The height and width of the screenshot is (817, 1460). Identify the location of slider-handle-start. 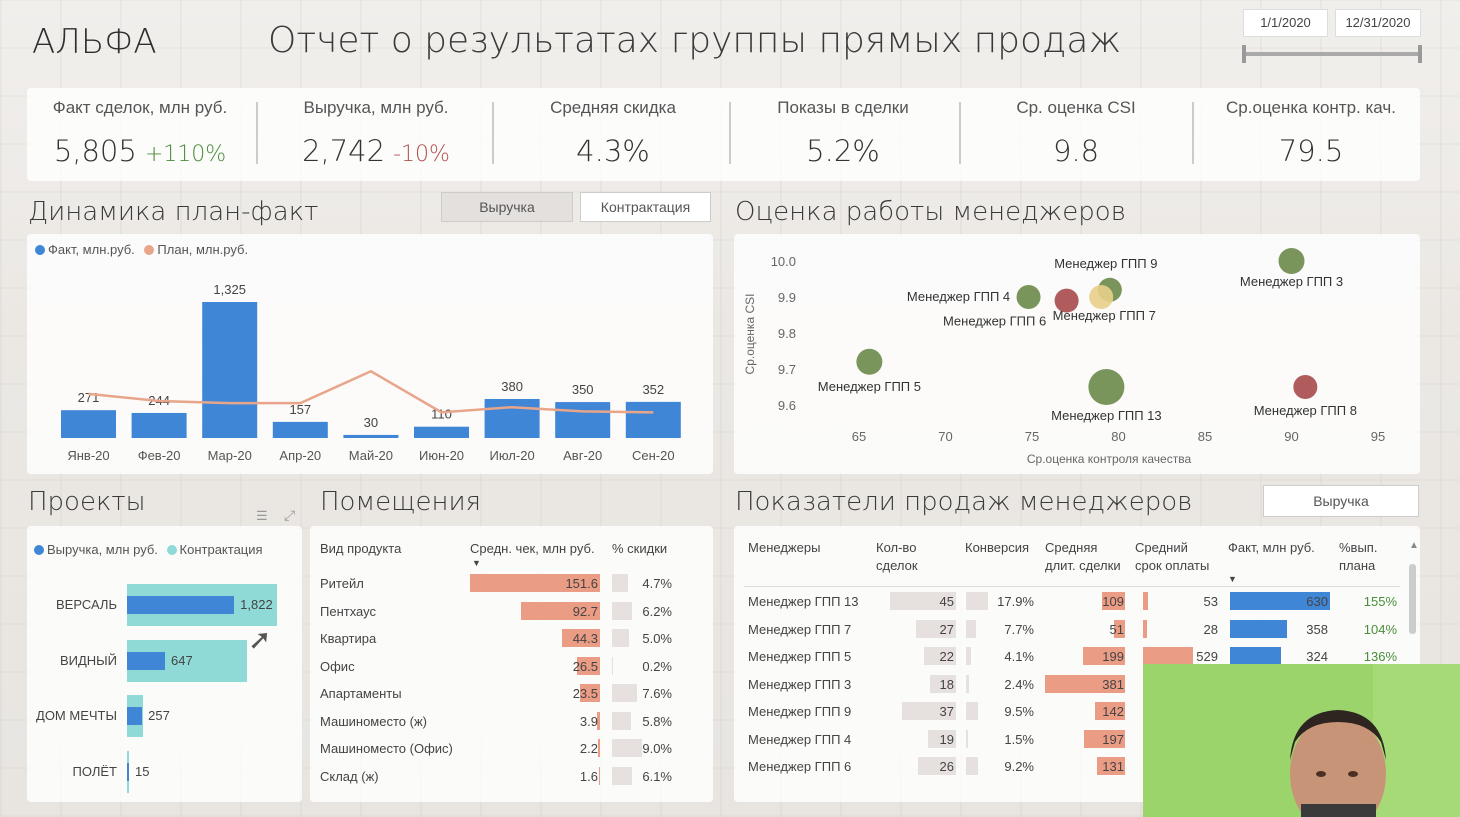
(1244, 54).